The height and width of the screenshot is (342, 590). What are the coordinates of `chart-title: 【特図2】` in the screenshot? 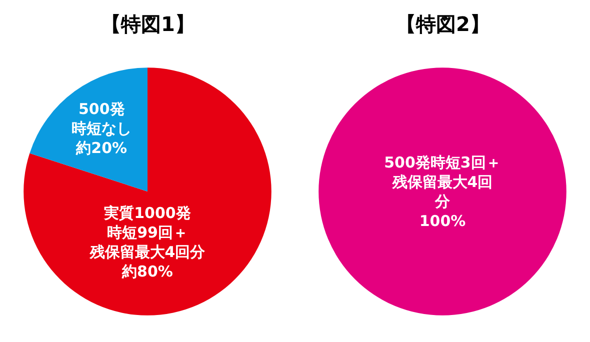 It's located at (443, 24).